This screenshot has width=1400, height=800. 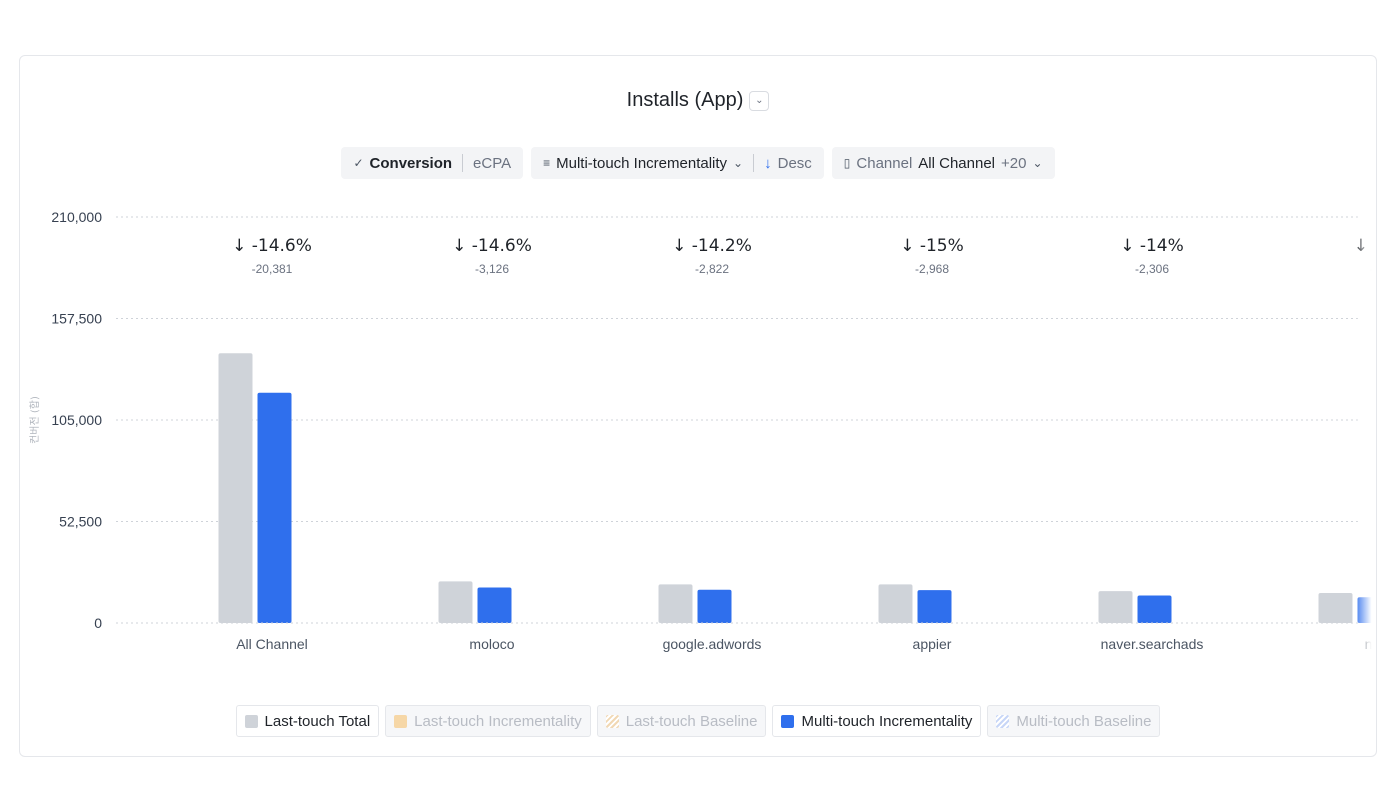 I want to click on y-tick-label: 52,500, so click(x=80, y=522).